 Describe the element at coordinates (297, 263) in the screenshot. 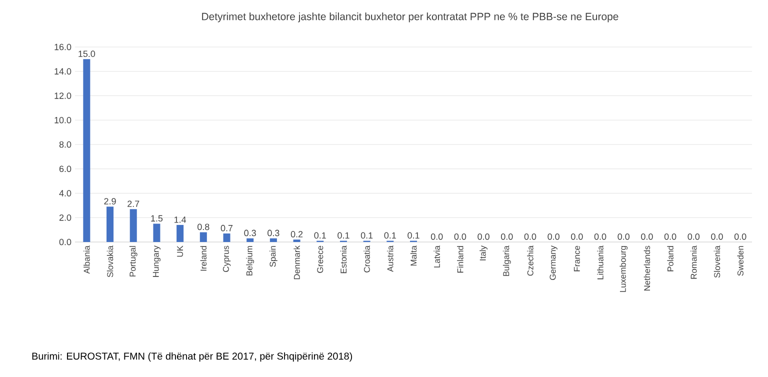

I see `x-tick-label: Denmark` at that location.